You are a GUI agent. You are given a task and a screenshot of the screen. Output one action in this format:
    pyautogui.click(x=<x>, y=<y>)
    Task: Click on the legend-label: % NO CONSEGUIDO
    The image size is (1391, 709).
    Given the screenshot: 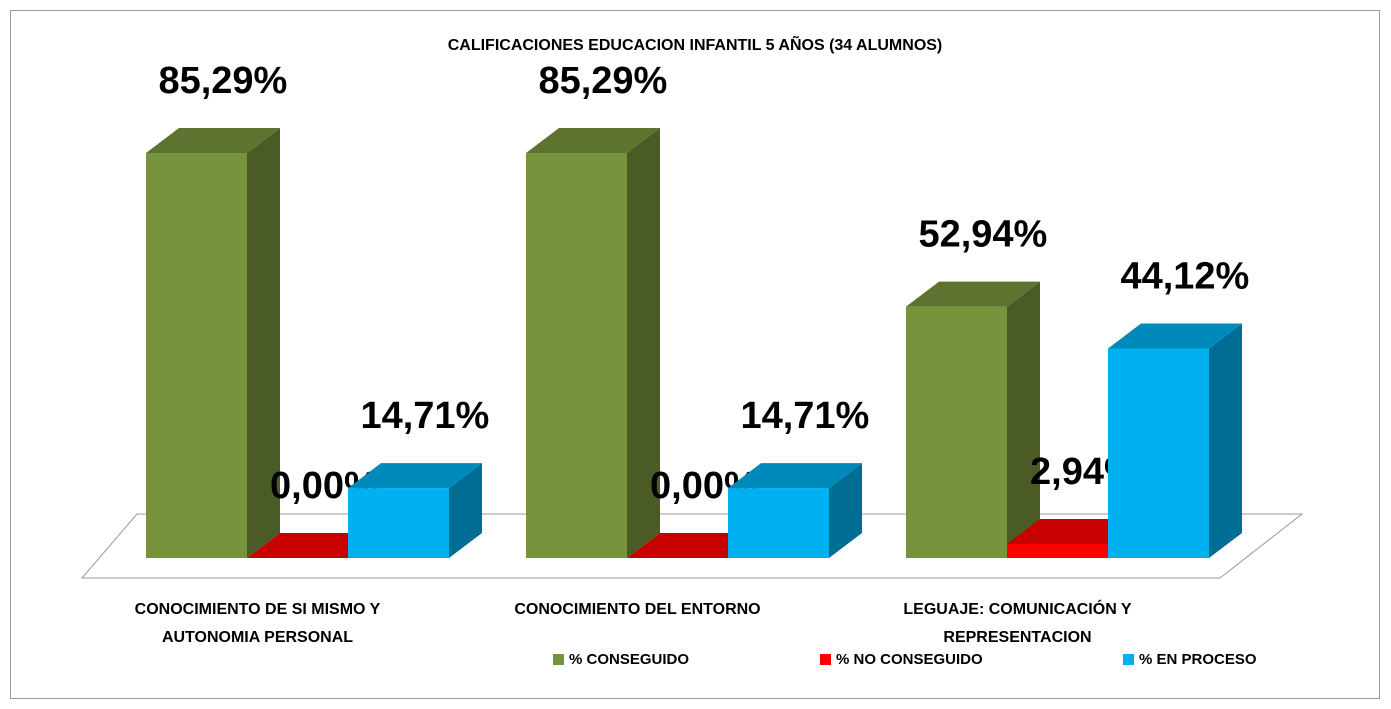 What is the action you would take?
    pyautogui.click(x=909, y=659)
    